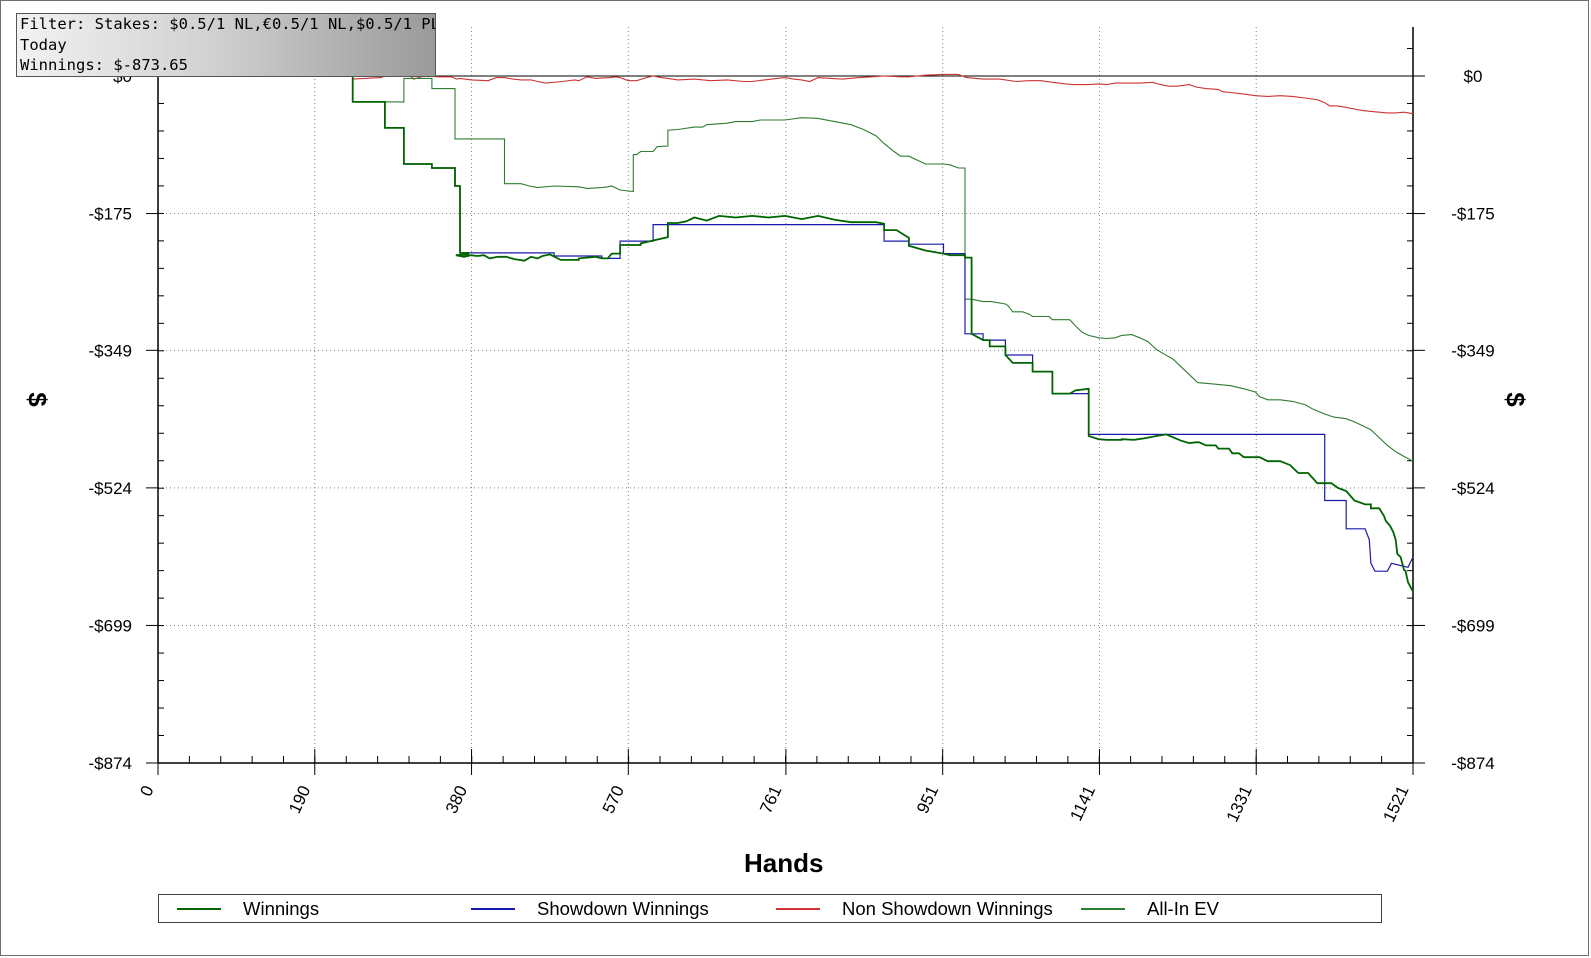 The width and height of the screenshot is (1591, 958). I want to click on legend-item-showdown: Showdown Winnings, so click(590, 908).